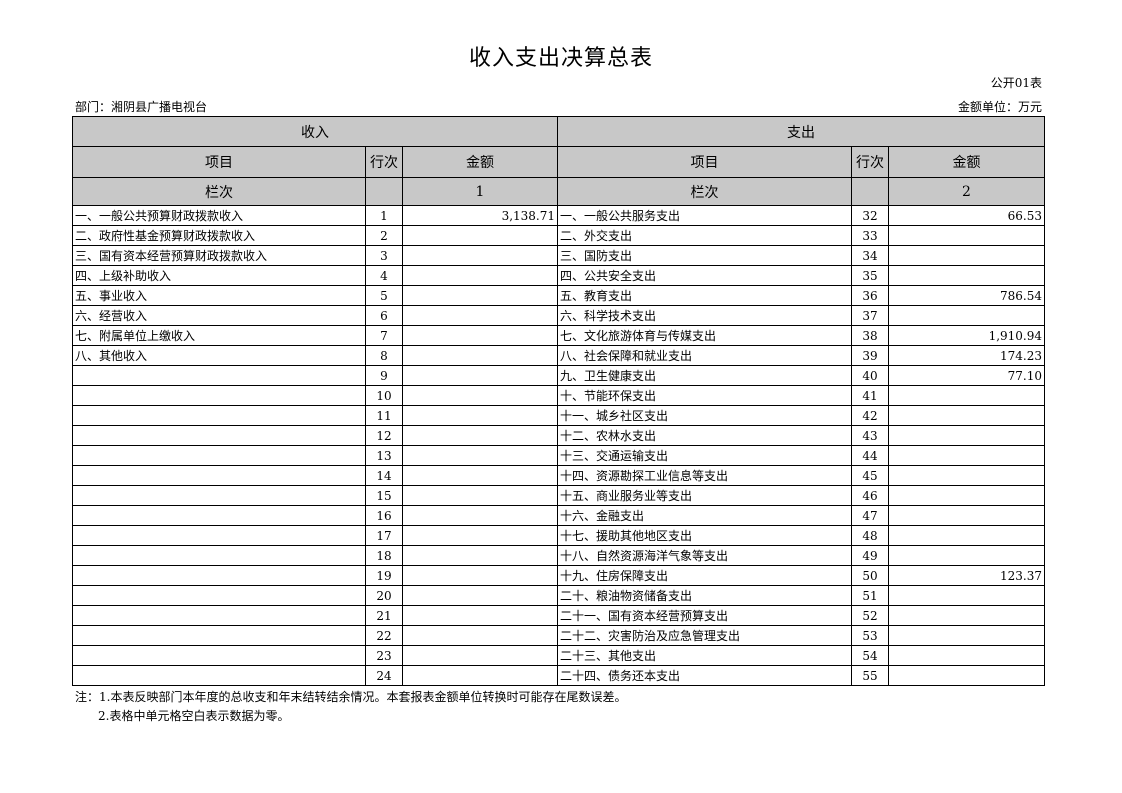 This screenshot has height=793, width=1122. Describe the element at coordinates (704, 435) in the screenshot. I see `expense-item: 十二、农林水支出` at that location.